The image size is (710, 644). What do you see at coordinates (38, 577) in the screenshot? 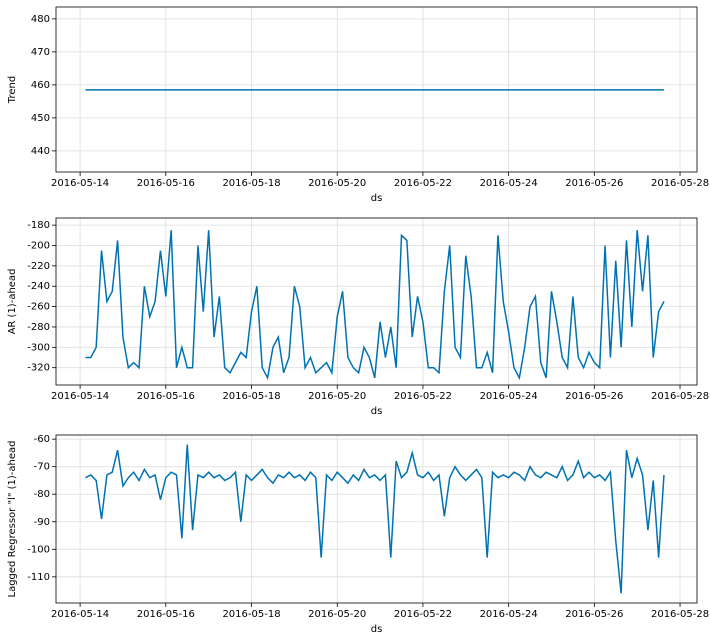
I see `y-tick-label: -110` at bounding box center [38, 577].